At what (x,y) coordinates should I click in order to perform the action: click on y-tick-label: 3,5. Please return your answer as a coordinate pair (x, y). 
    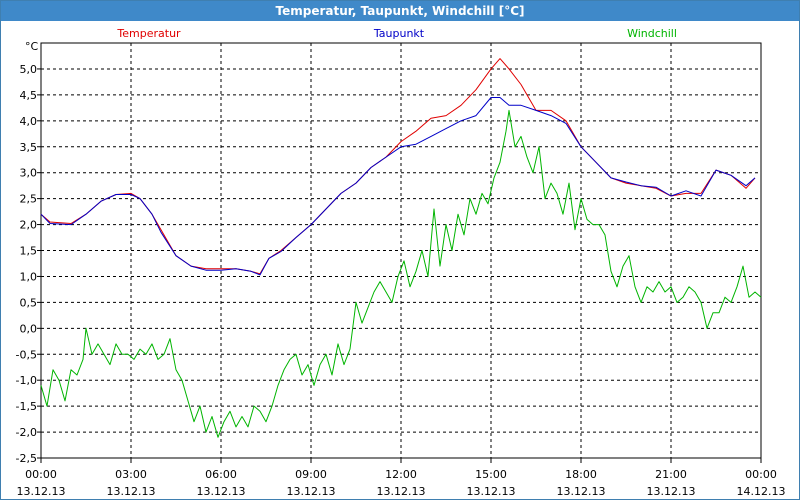
    Looking at the image, I should click on (29, 147).